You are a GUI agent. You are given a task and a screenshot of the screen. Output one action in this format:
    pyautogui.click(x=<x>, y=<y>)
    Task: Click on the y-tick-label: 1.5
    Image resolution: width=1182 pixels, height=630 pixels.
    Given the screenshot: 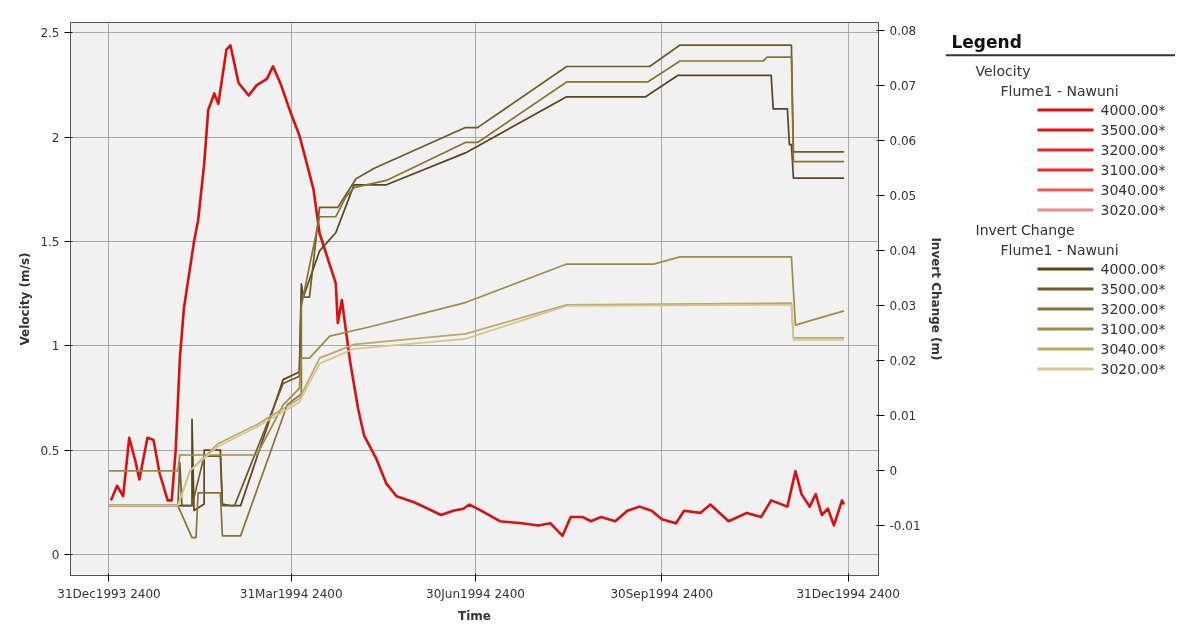 What is the action you would take?
    pyautogui.click(x=50, y=242)
    